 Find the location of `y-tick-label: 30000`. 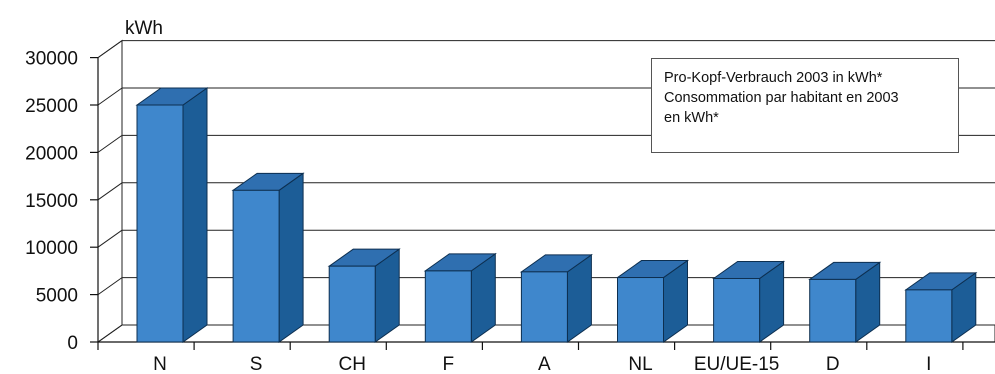

y-tick-label: 30000 is located at coordinates (51, 59).